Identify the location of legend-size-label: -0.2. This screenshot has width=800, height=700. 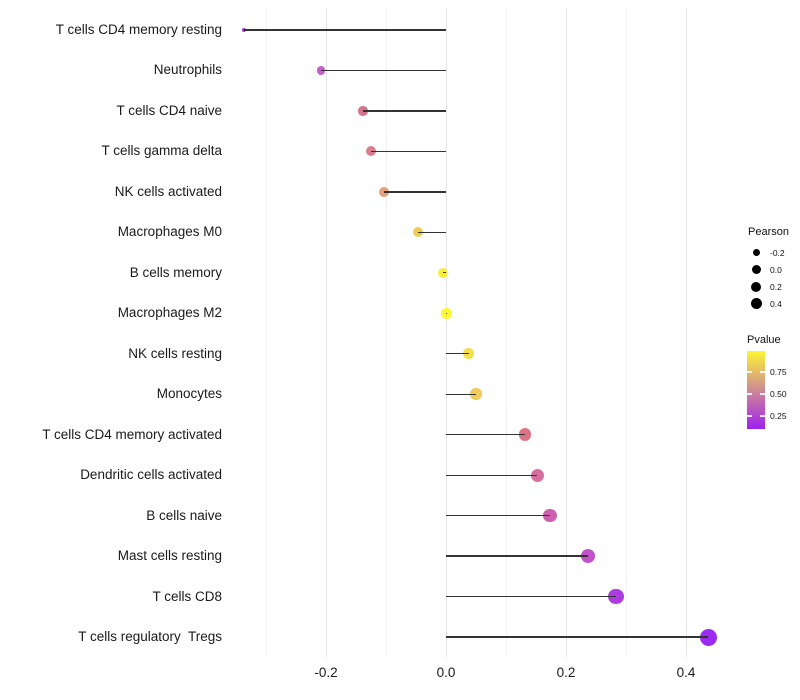
(777, 252).